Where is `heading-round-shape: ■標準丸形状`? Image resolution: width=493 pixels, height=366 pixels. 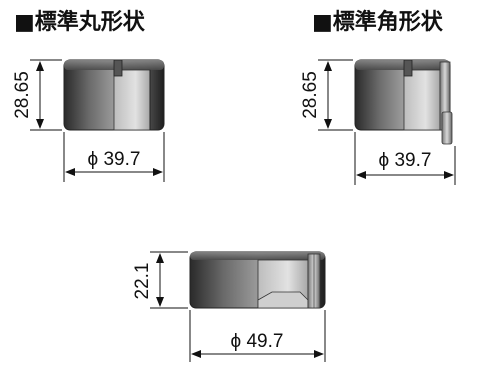 heading-round-shape: ■標準丸形状 is located at coordinates (79, 22).